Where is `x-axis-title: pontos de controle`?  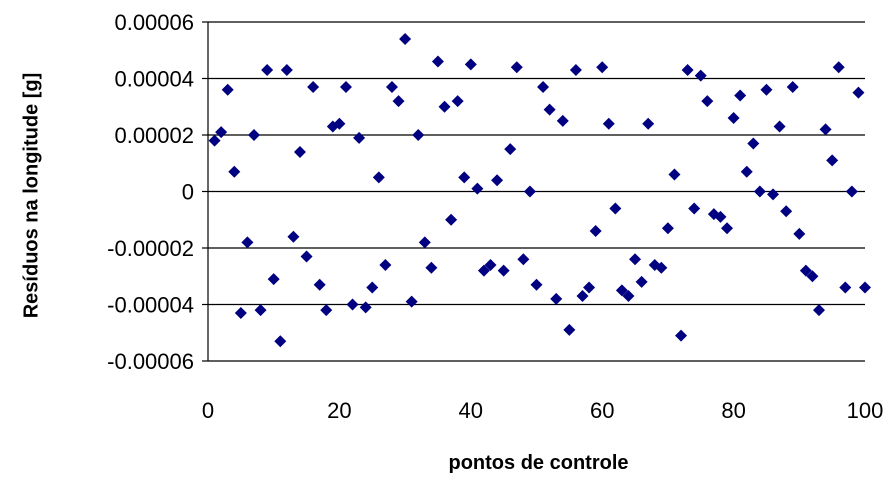
x-axis-title: pontos de controle is located at coordinates (539, 463).